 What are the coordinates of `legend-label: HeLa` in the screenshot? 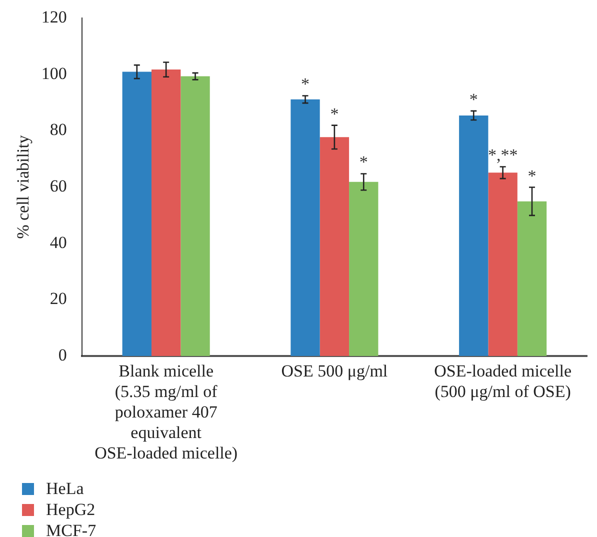 It's located at (65, 488).